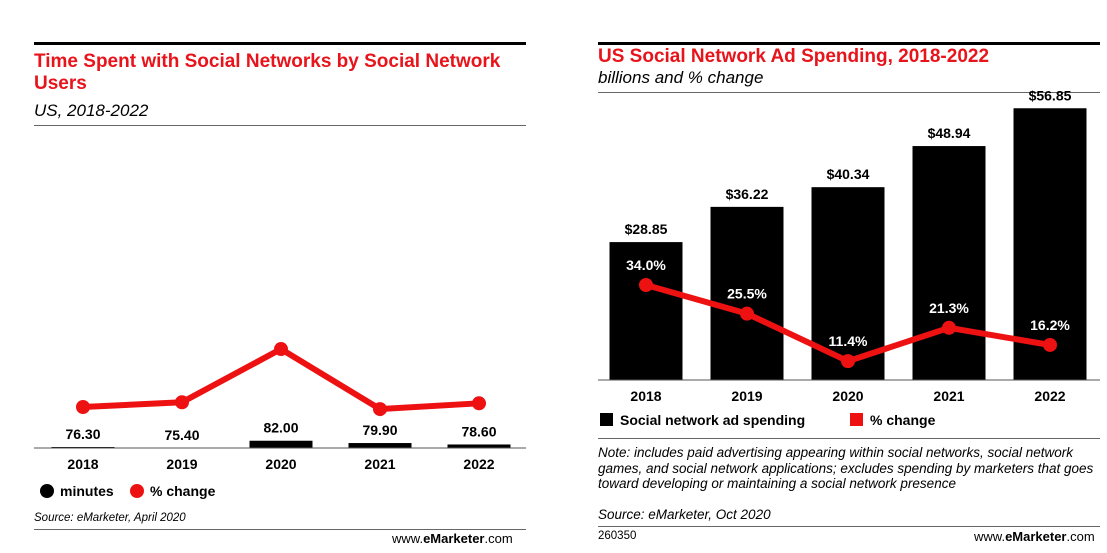  Describe the element at coordinates (848, 341) in the screenshot. I see `change-value-label: 11.4%` at that location.